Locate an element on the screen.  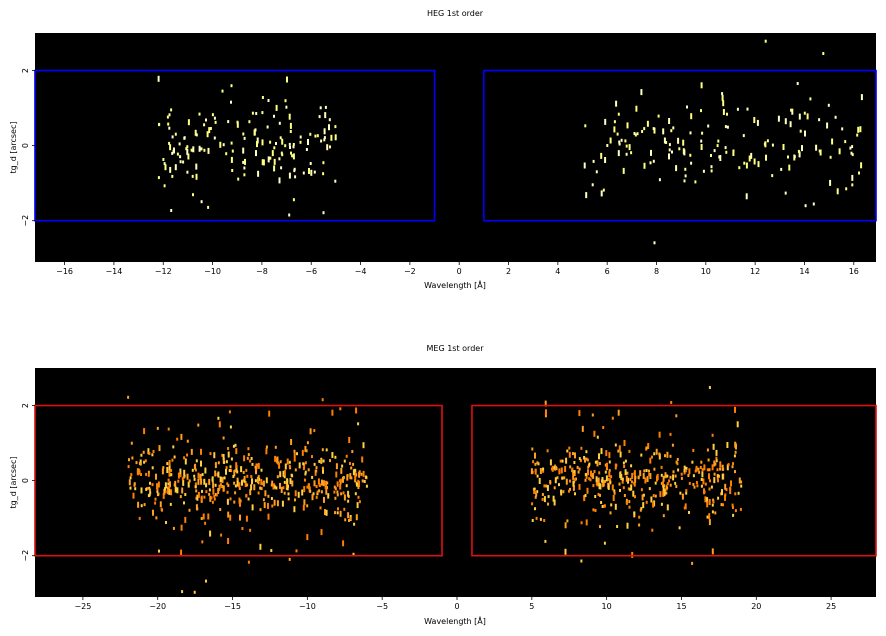
meg-y-tick-label: 0 is located at coordinates (25, 480).